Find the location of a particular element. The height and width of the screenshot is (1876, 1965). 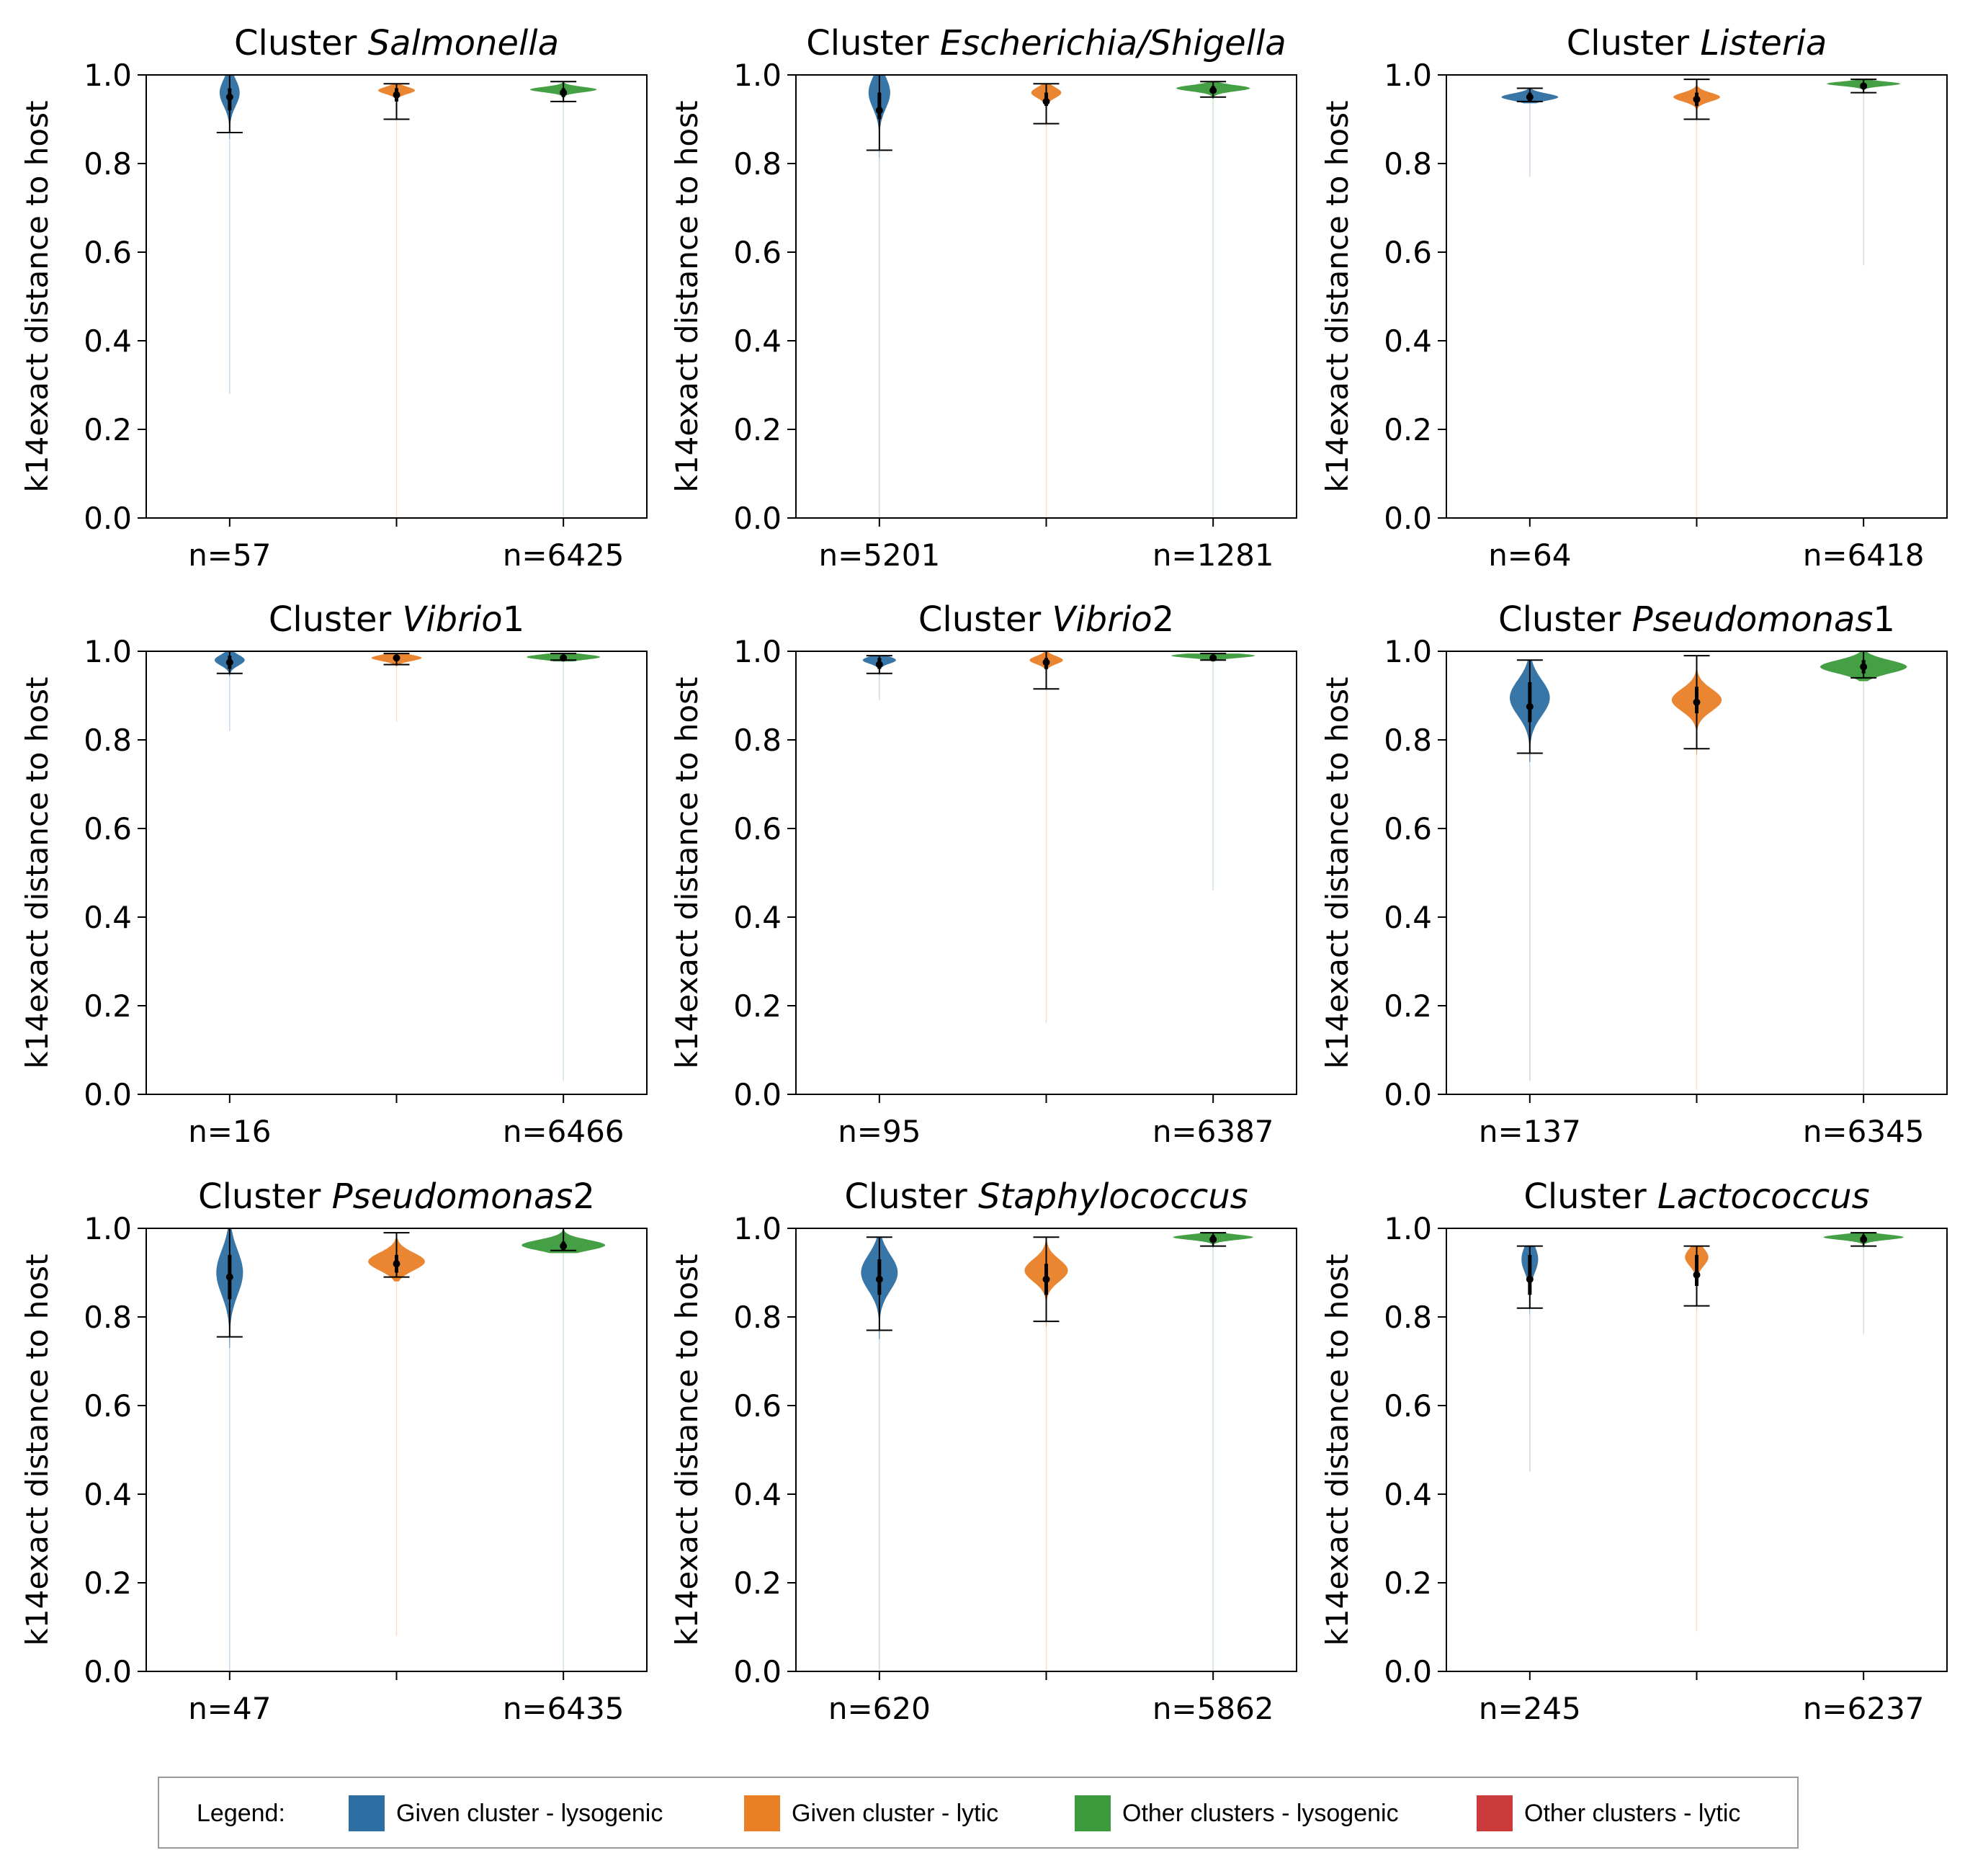

x-tick-label: n=64 is located at coordinates (1529, 555).